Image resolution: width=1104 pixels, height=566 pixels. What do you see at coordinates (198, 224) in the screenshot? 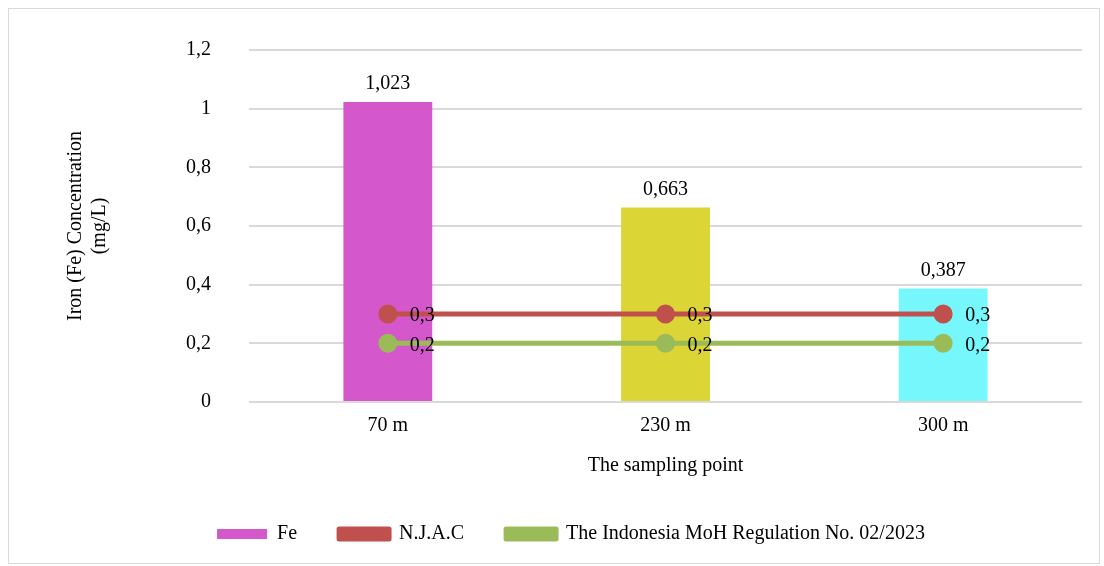
I see `y-tick-label: 0,6` at bounding box center [198, 224].